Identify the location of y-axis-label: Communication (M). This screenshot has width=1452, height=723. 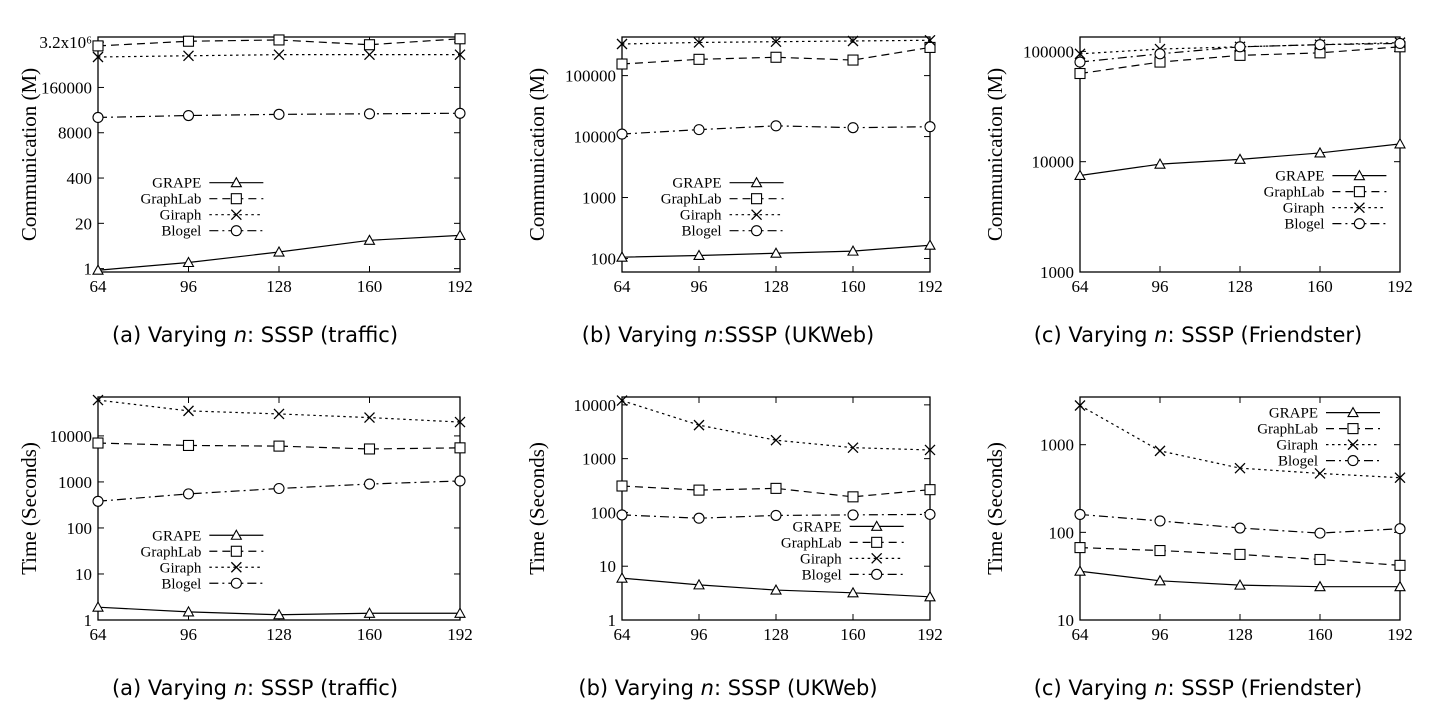
(537, 154).